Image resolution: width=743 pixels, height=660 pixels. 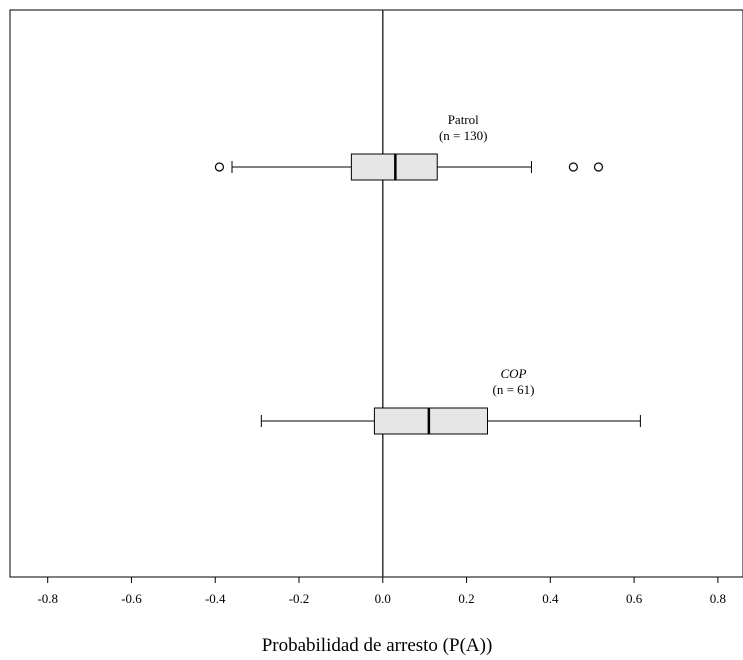 What do you see at coordinates (131, 598) in the screenshot?
I see `x-tick-label: -0.6` at bounding box center [131, 598].